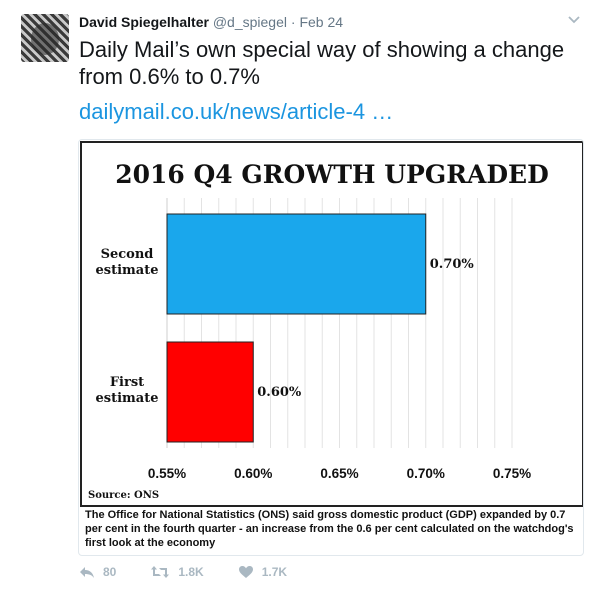 Image resolution: width=597 pixels, height=596 pixels. Describe the element at coordinates (110, 572) in the screenshot. I see `reply-count: 80` at that location.